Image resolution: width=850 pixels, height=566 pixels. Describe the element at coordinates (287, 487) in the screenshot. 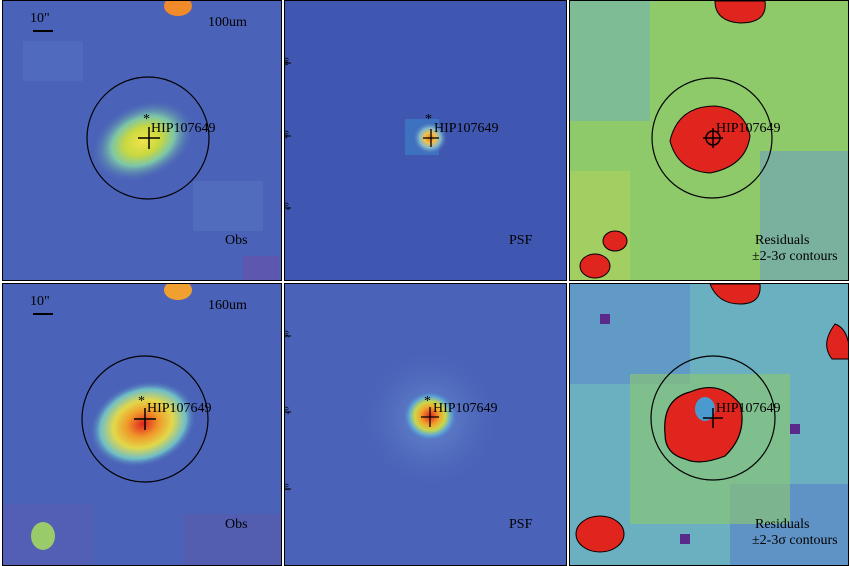

I see `y-tick-label: 10` at that location.